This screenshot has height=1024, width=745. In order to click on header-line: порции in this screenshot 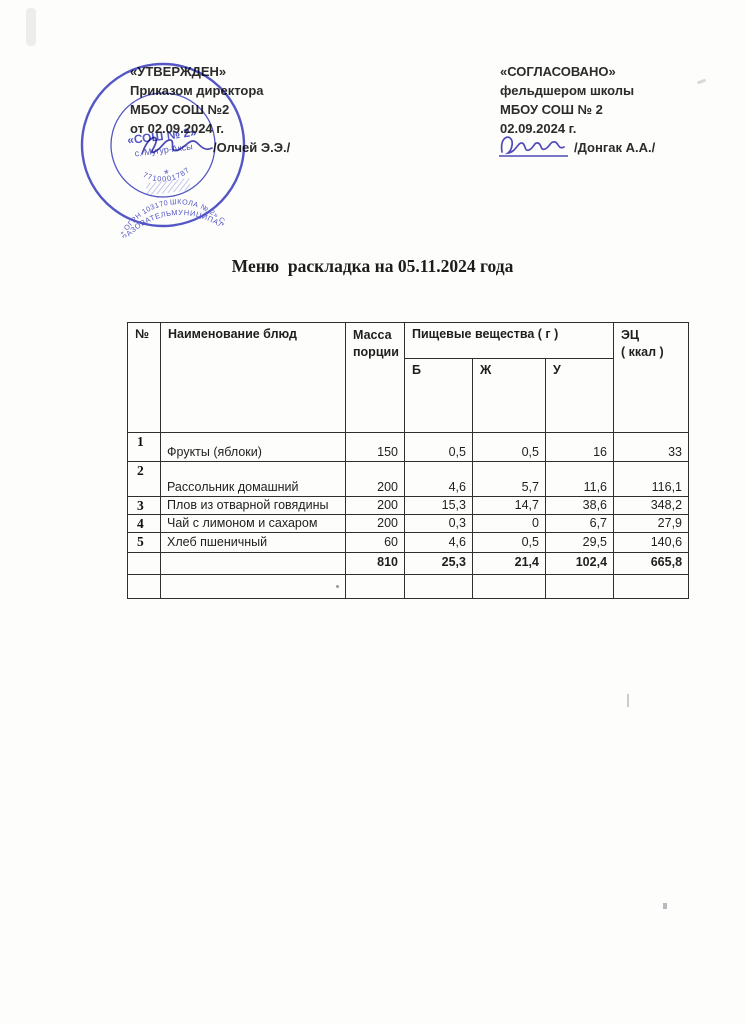, I will do `click(376, 352)`.